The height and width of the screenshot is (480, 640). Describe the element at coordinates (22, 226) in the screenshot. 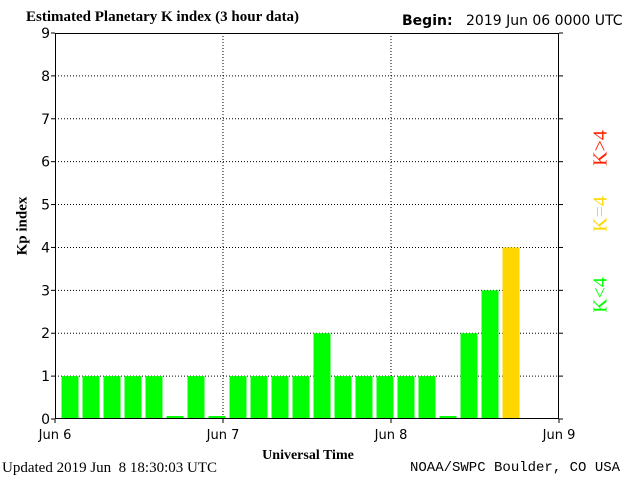

I see `y-axis-label: Kp index` at that location.